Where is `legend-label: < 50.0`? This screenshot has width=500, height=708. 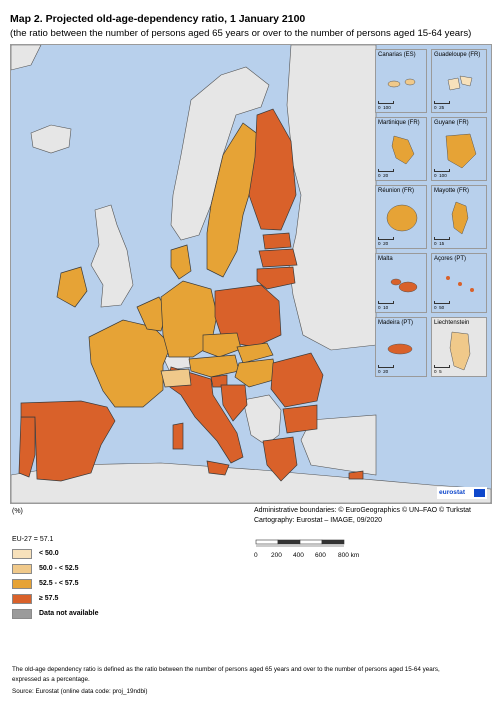 legend-label: < 50.0 is located at coordinates (49, 553).